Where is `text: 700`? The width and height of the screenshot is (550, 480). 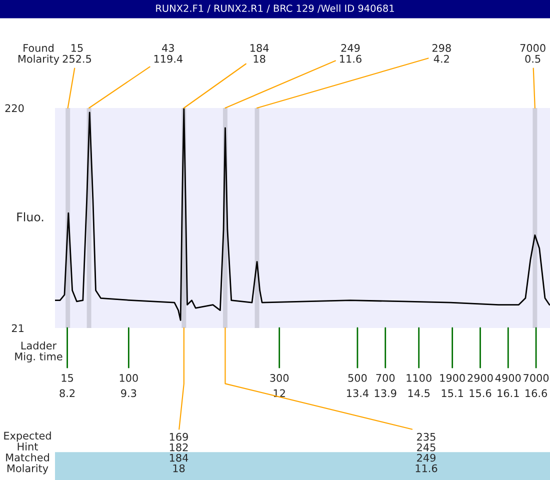 text: 700 is located at coordinates (385, 378).